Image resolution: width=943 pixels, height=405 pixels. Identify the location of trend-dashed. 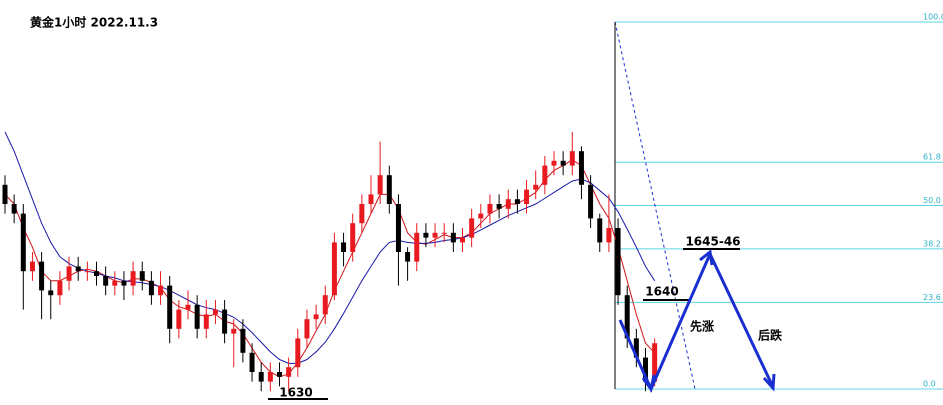
(655, 205).